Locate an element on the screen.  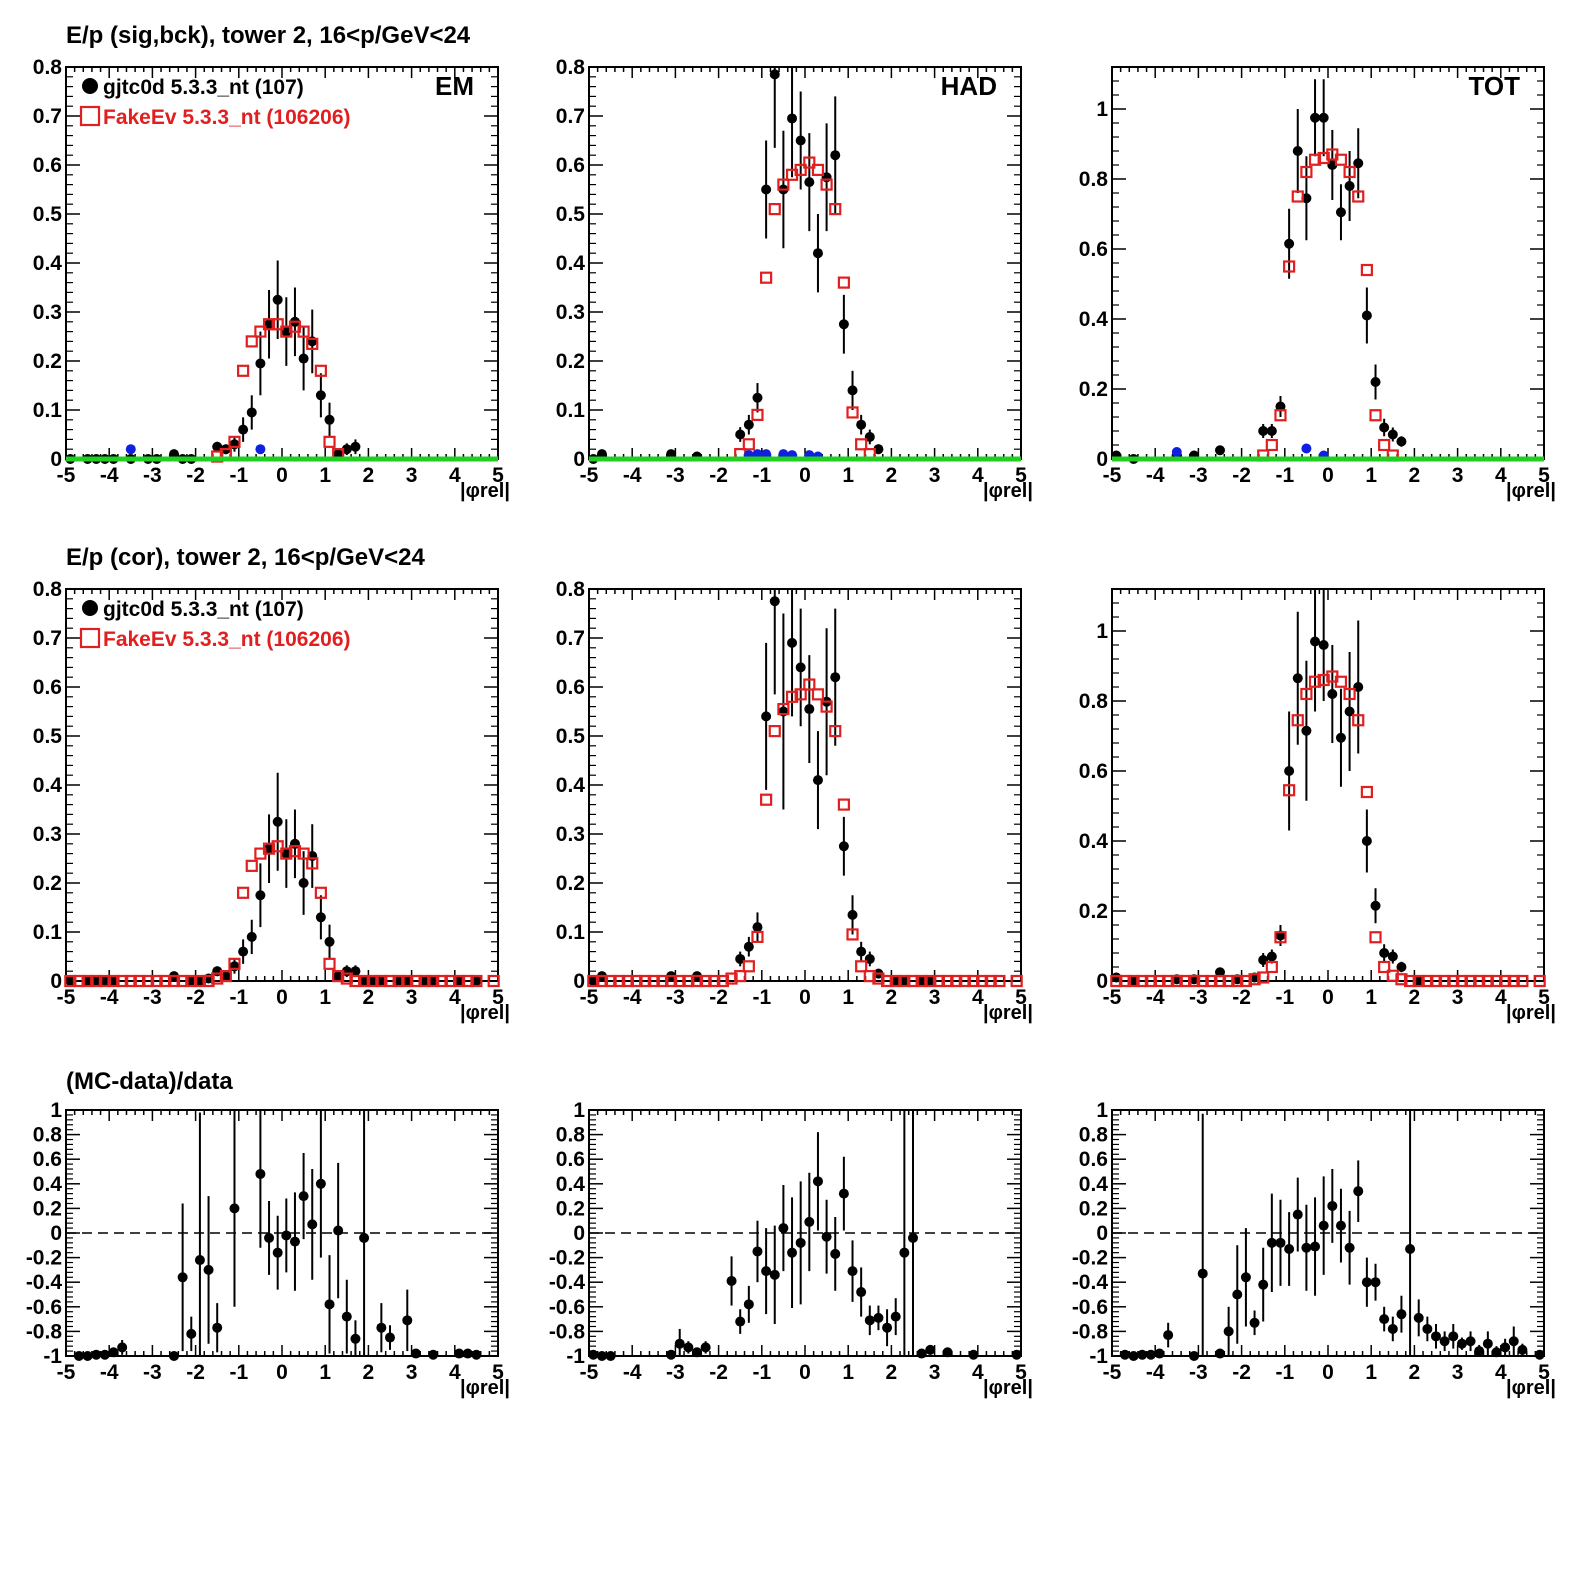
legend-data-marker is located at coordinates (90, 86).